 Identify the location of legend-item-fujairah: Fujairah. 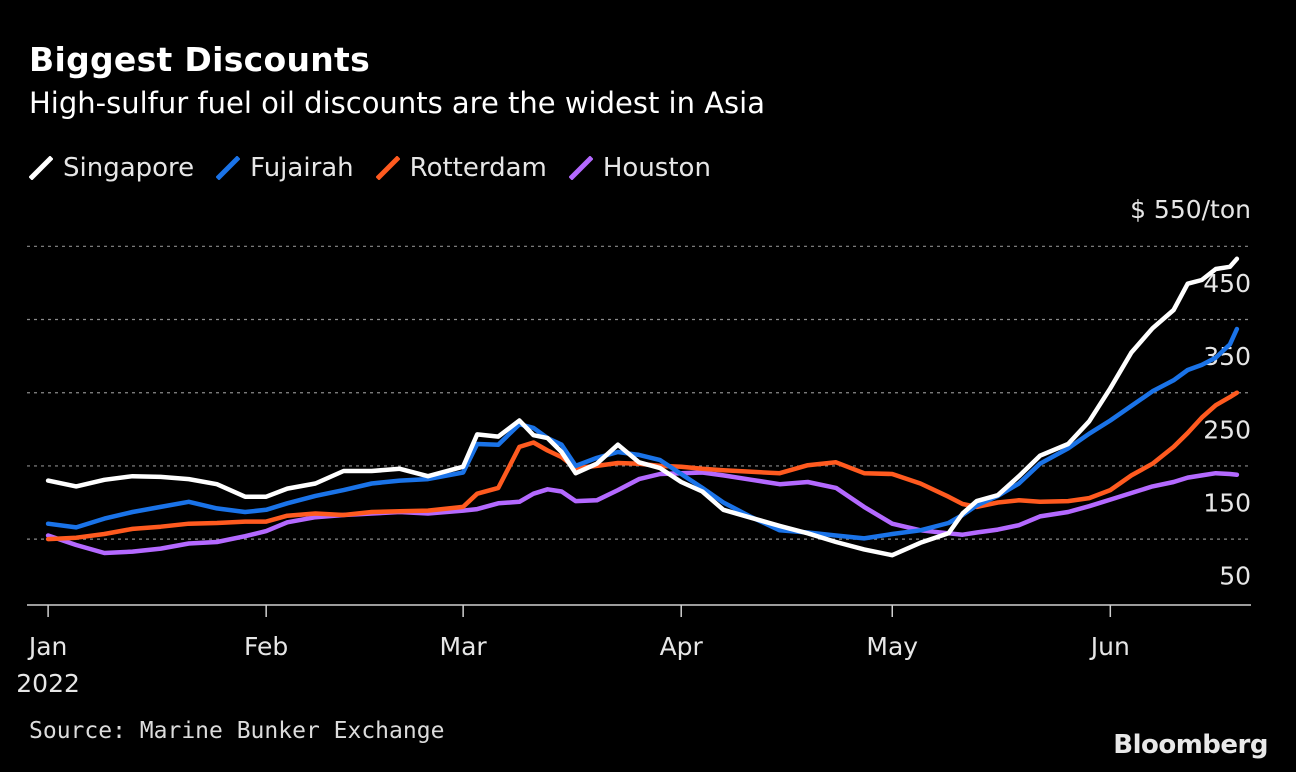
(285, 168).